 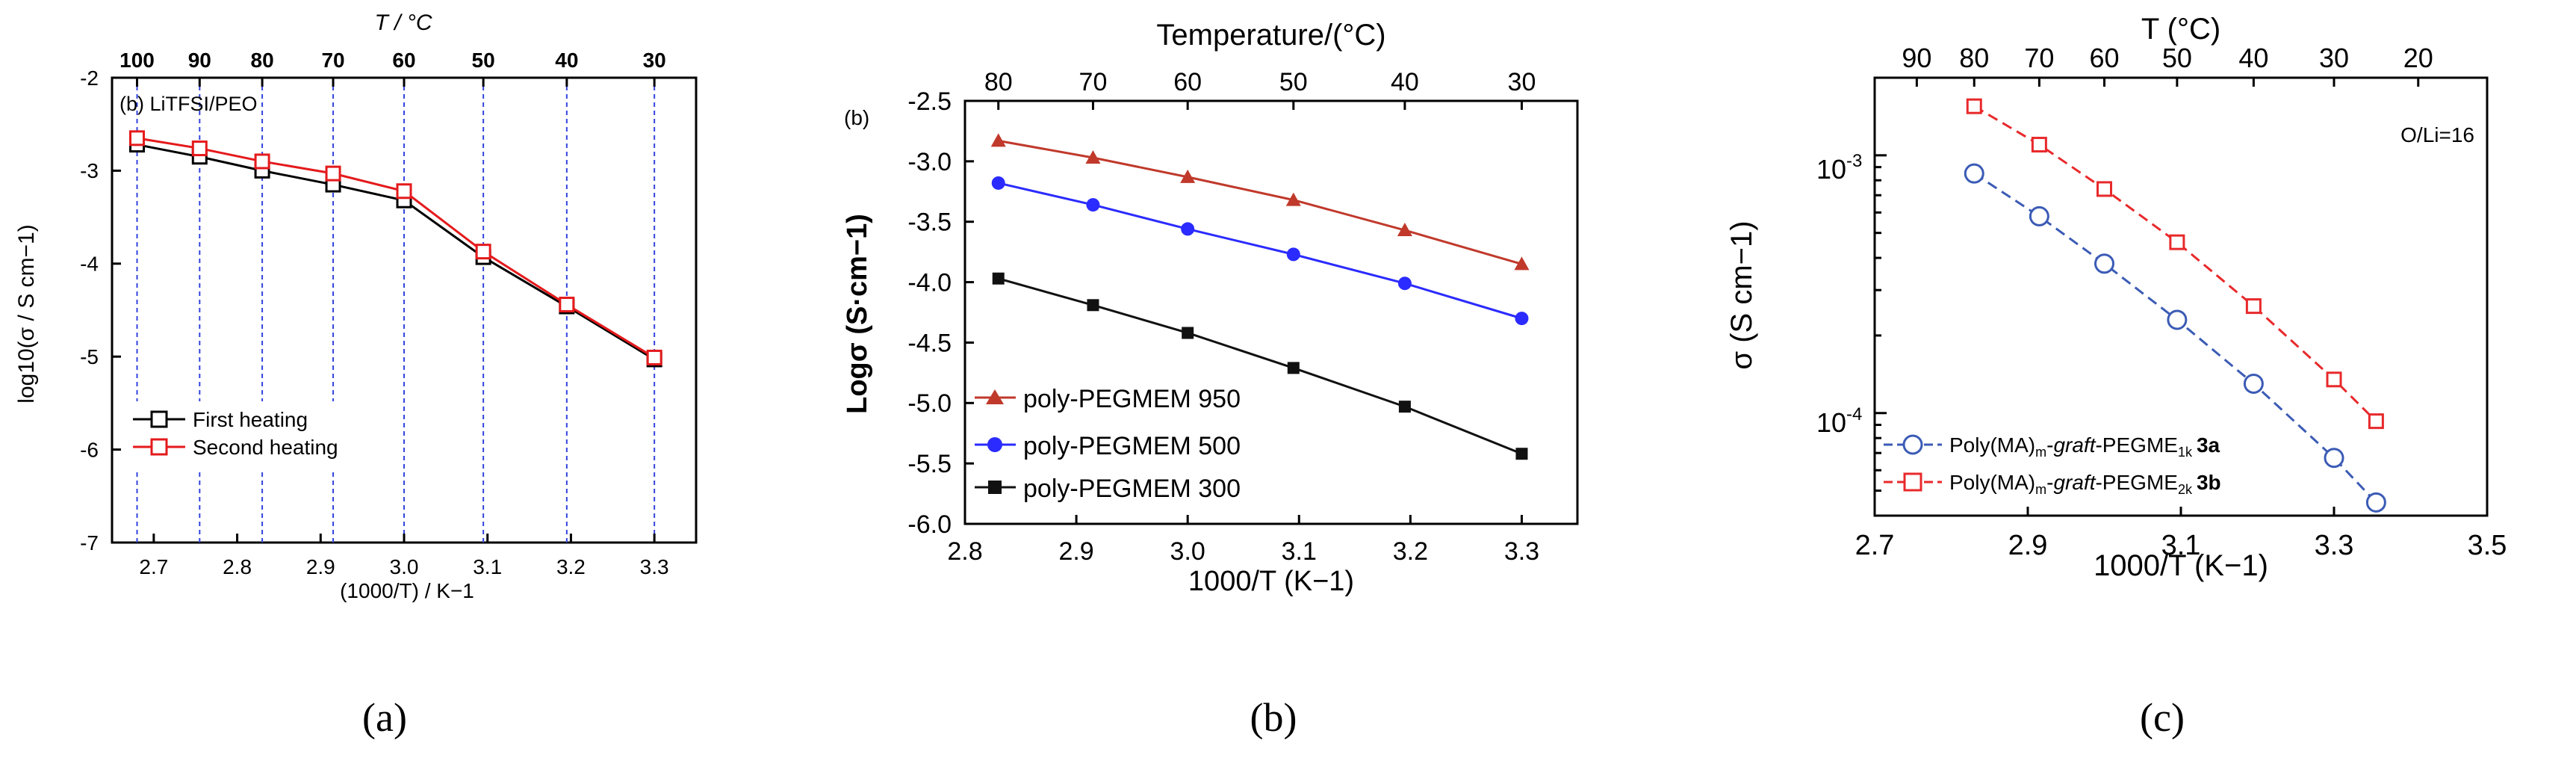 What do you see at coordinates (89, 170) in the screenshot?
I see `chart-a-ytick-label-m3: -3` at bounding box center [89, 170].